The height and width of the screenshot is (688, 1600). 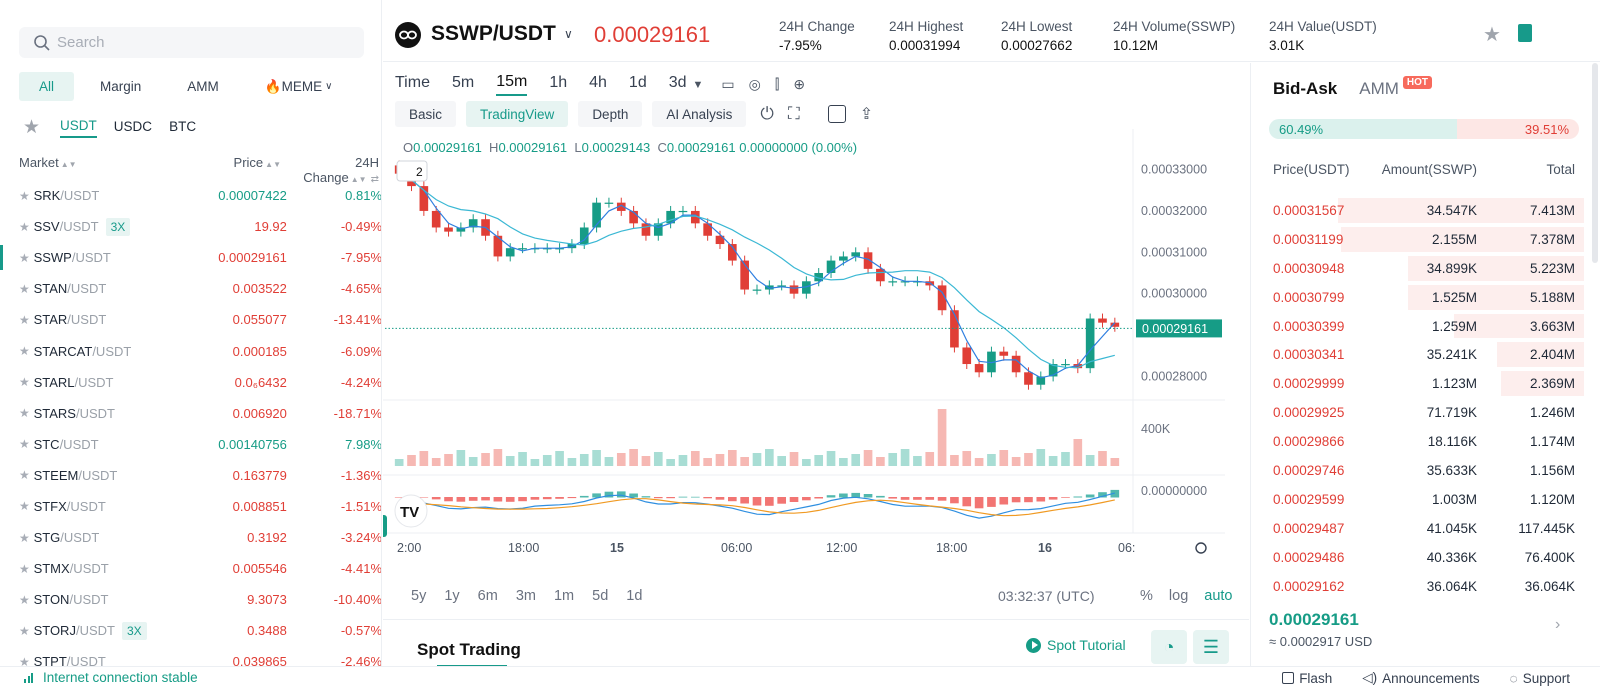 I want to click on market-row: ★ STORJ/USDT 3X 0.3488 -0.57%, so click(x=190, y=630).